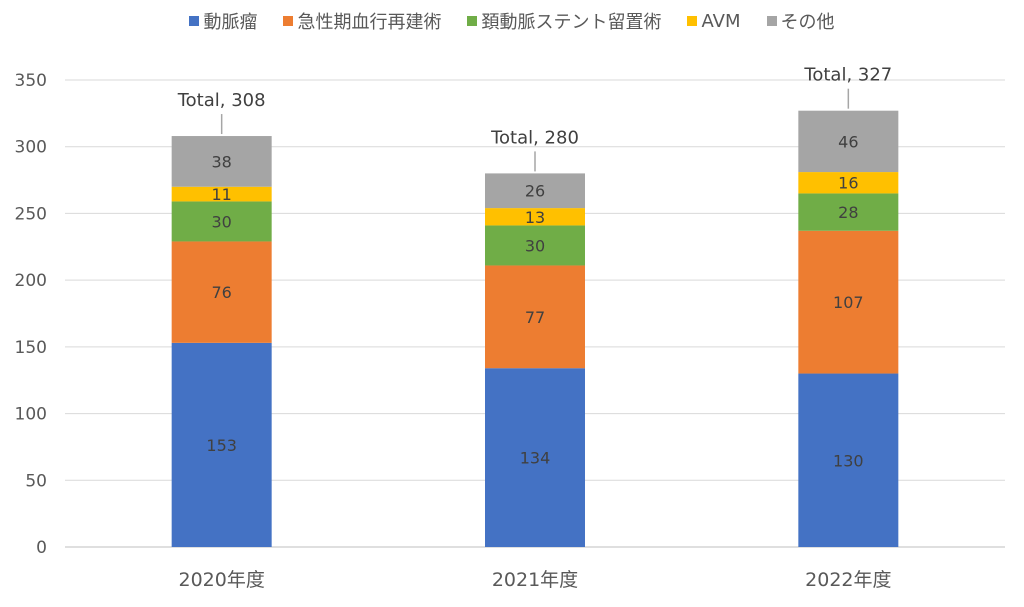  Describe the element at coordinates (31, 348) in the screenshot. I see `y-tick-label: 150` at that location.